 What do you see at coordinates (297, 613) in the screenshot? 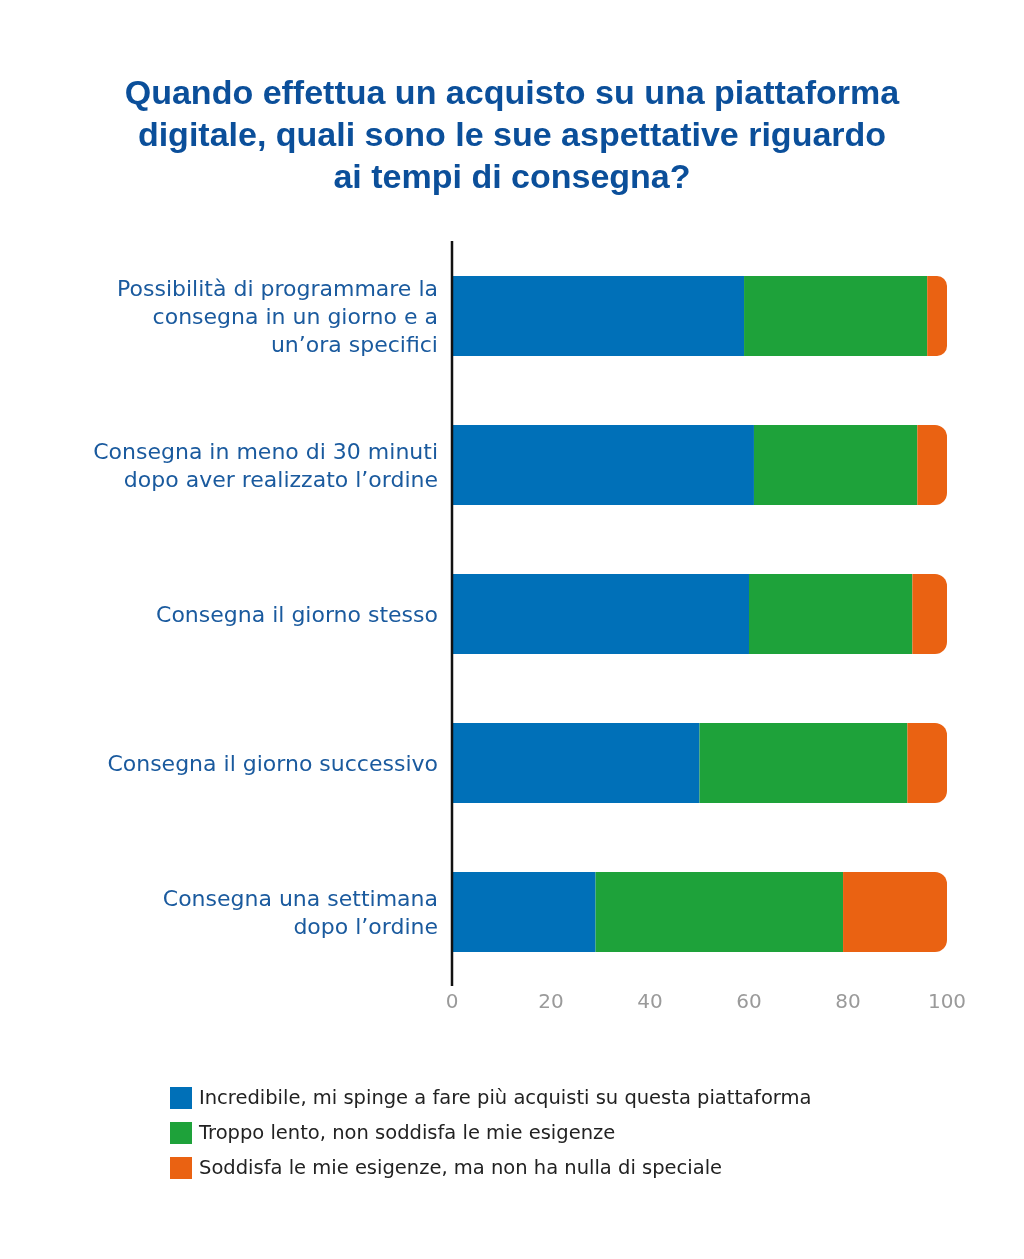
I see `y-tick-label: Consegna il giorno stesso` at bounding box center [297, 613].